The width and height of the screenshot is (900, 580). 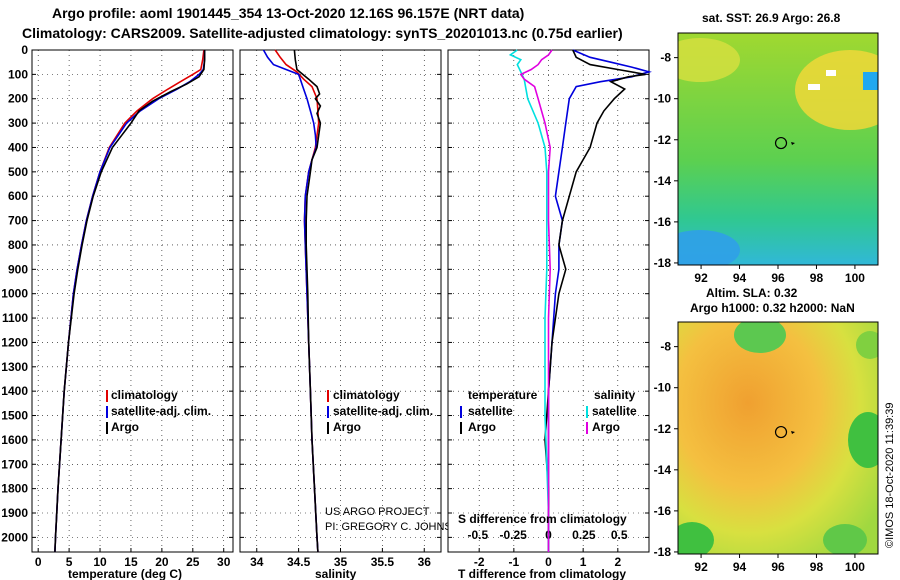 What do you see at coordinates (663, 140) in the screenshot?
I see `latitude-label: -12` at bounding box center [663, 140].